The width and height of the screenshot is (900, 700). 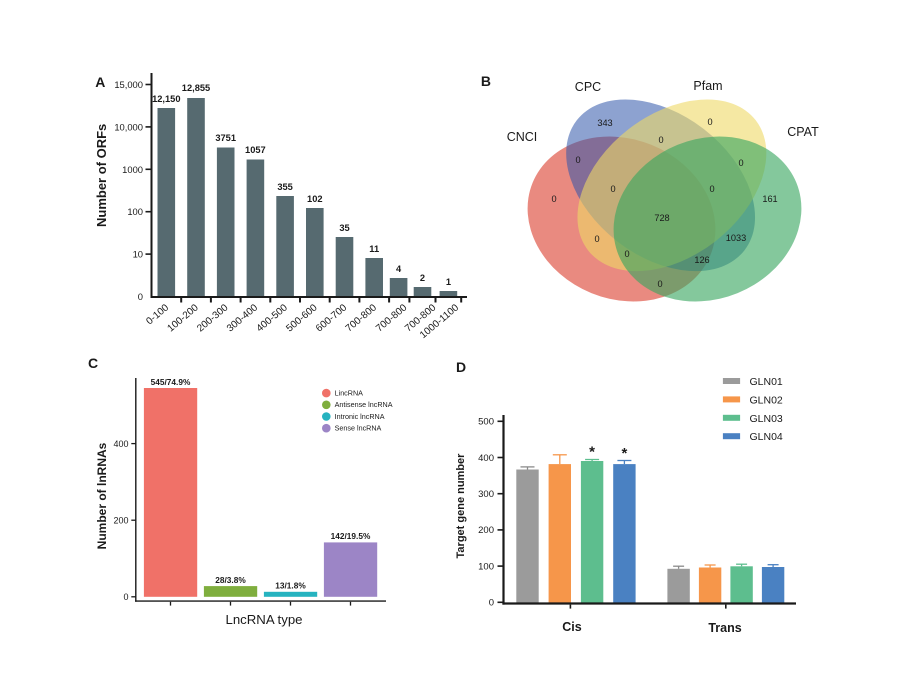 What do you see at coordinates (461, 506) in the screenshot?
I see `svg-text: Target gene number` at bounding box center [461, 506].